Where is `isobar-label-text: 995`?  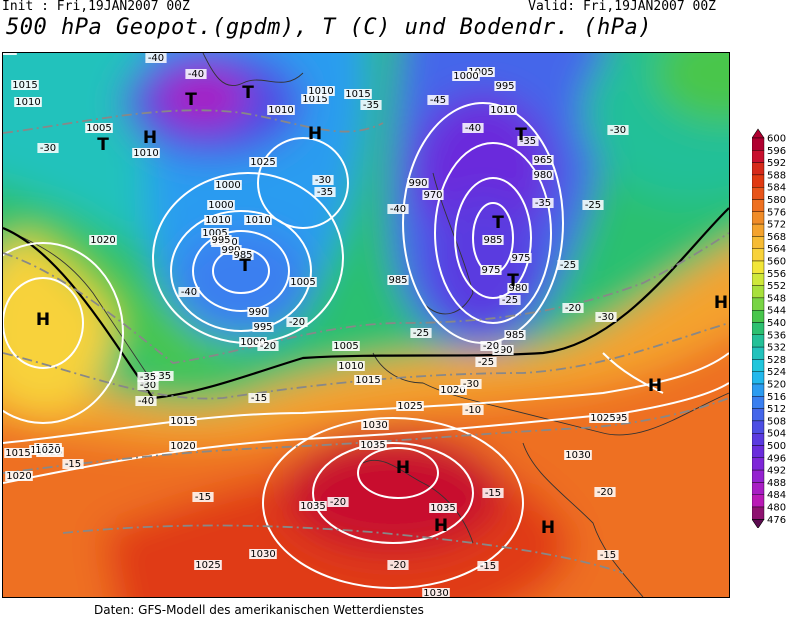
isobar-label-text: 995 is located at coordinates (617, 418).